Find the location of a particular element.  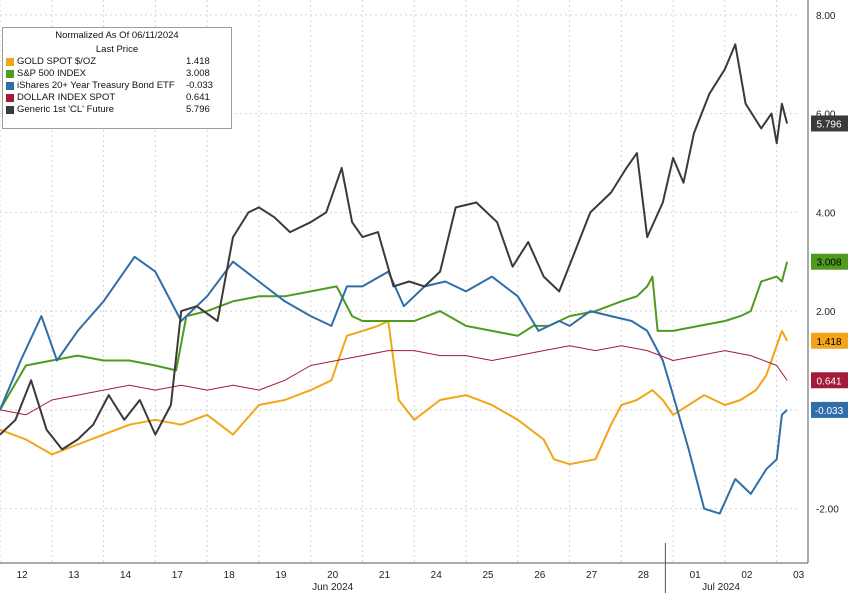

last-value-tags: 5.796 3.008 1.418 0.641 -0.033 is located at coordinates (829, 266).